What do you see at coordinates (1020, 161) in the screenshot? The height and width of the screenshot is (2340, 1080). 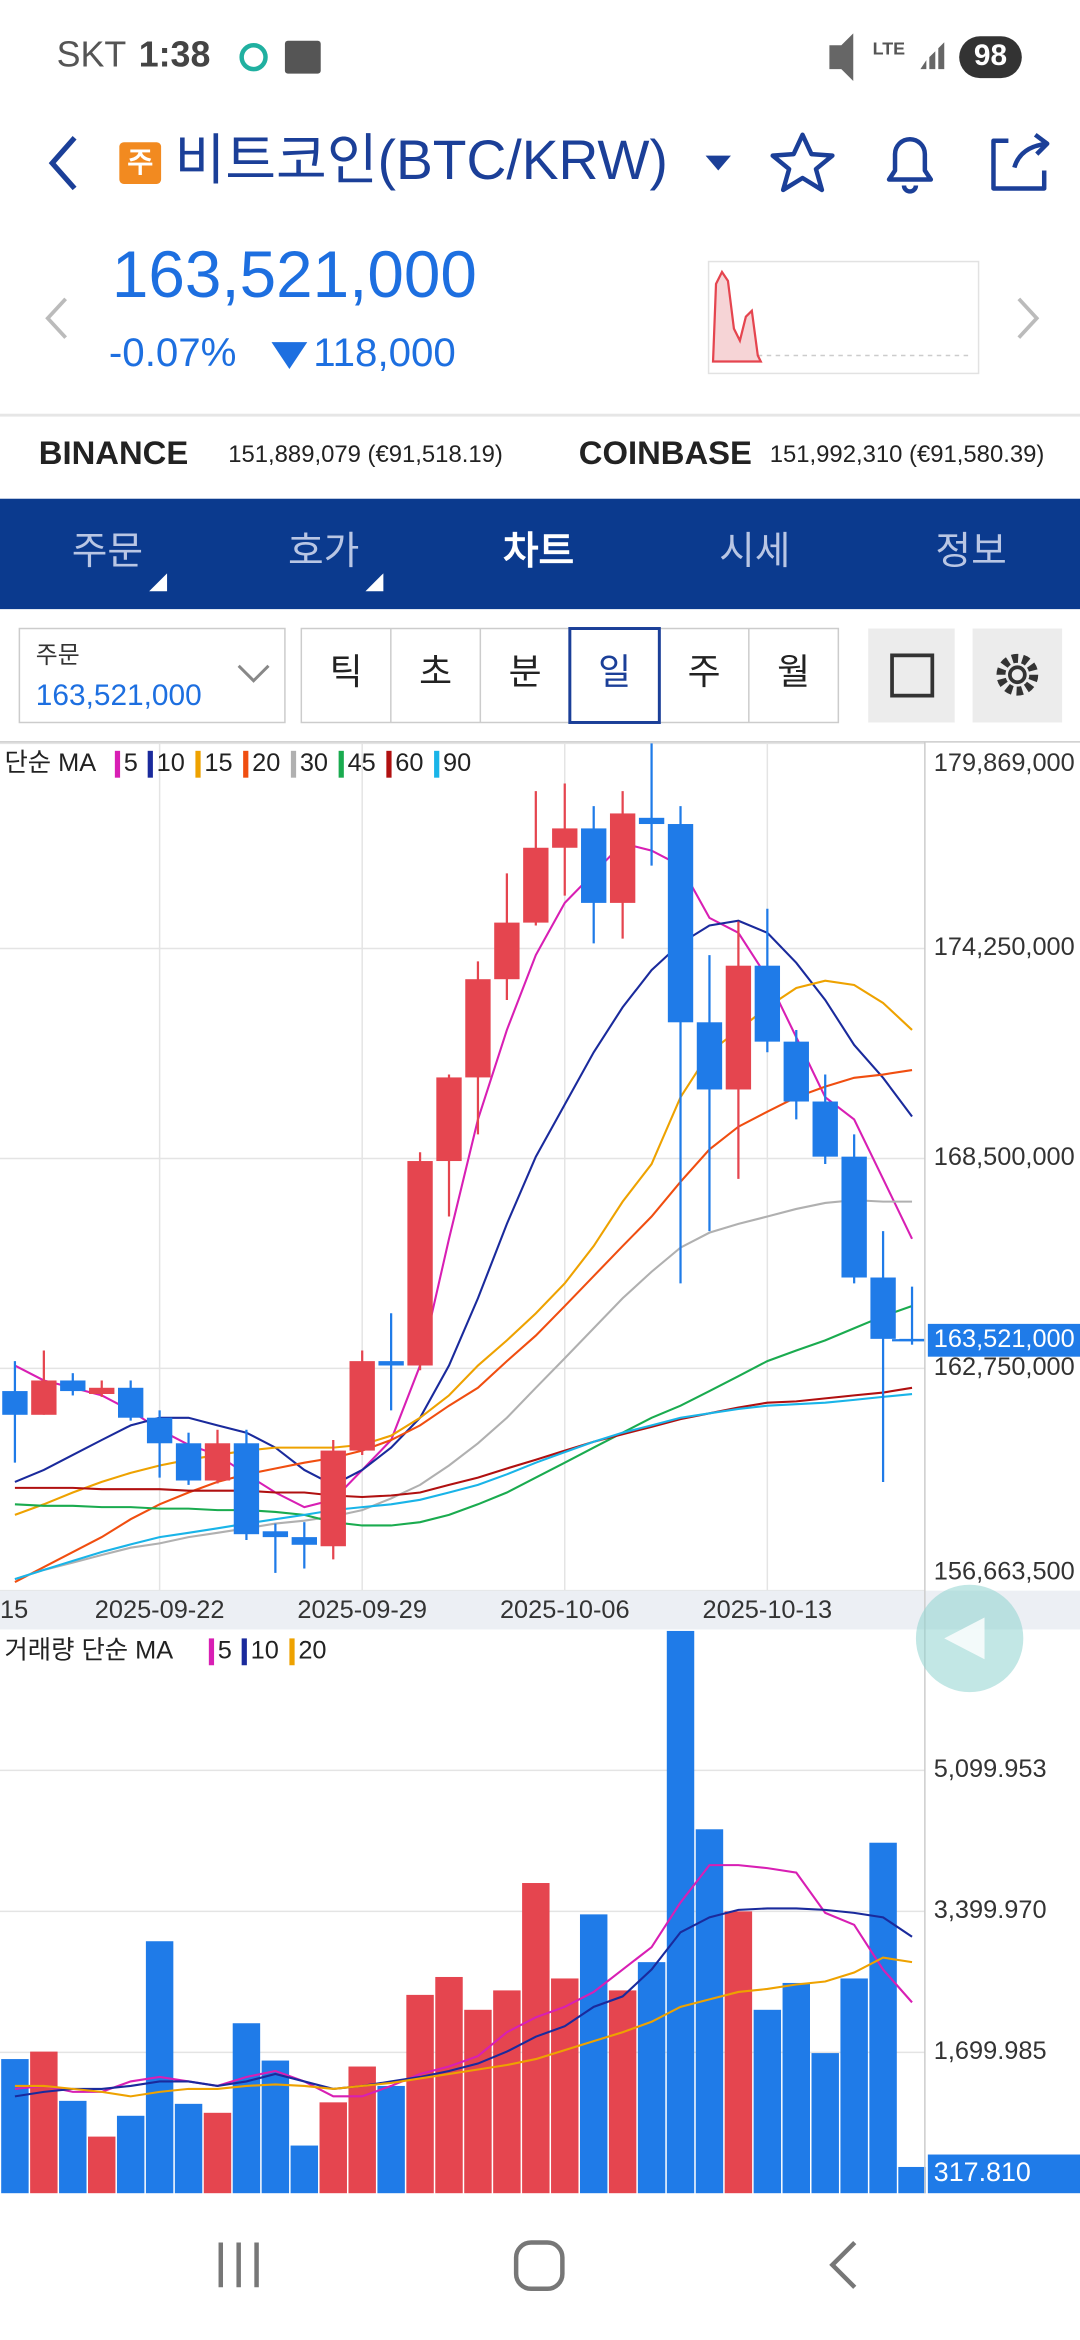 I see `share-button` at bounding box center [1020, 161].